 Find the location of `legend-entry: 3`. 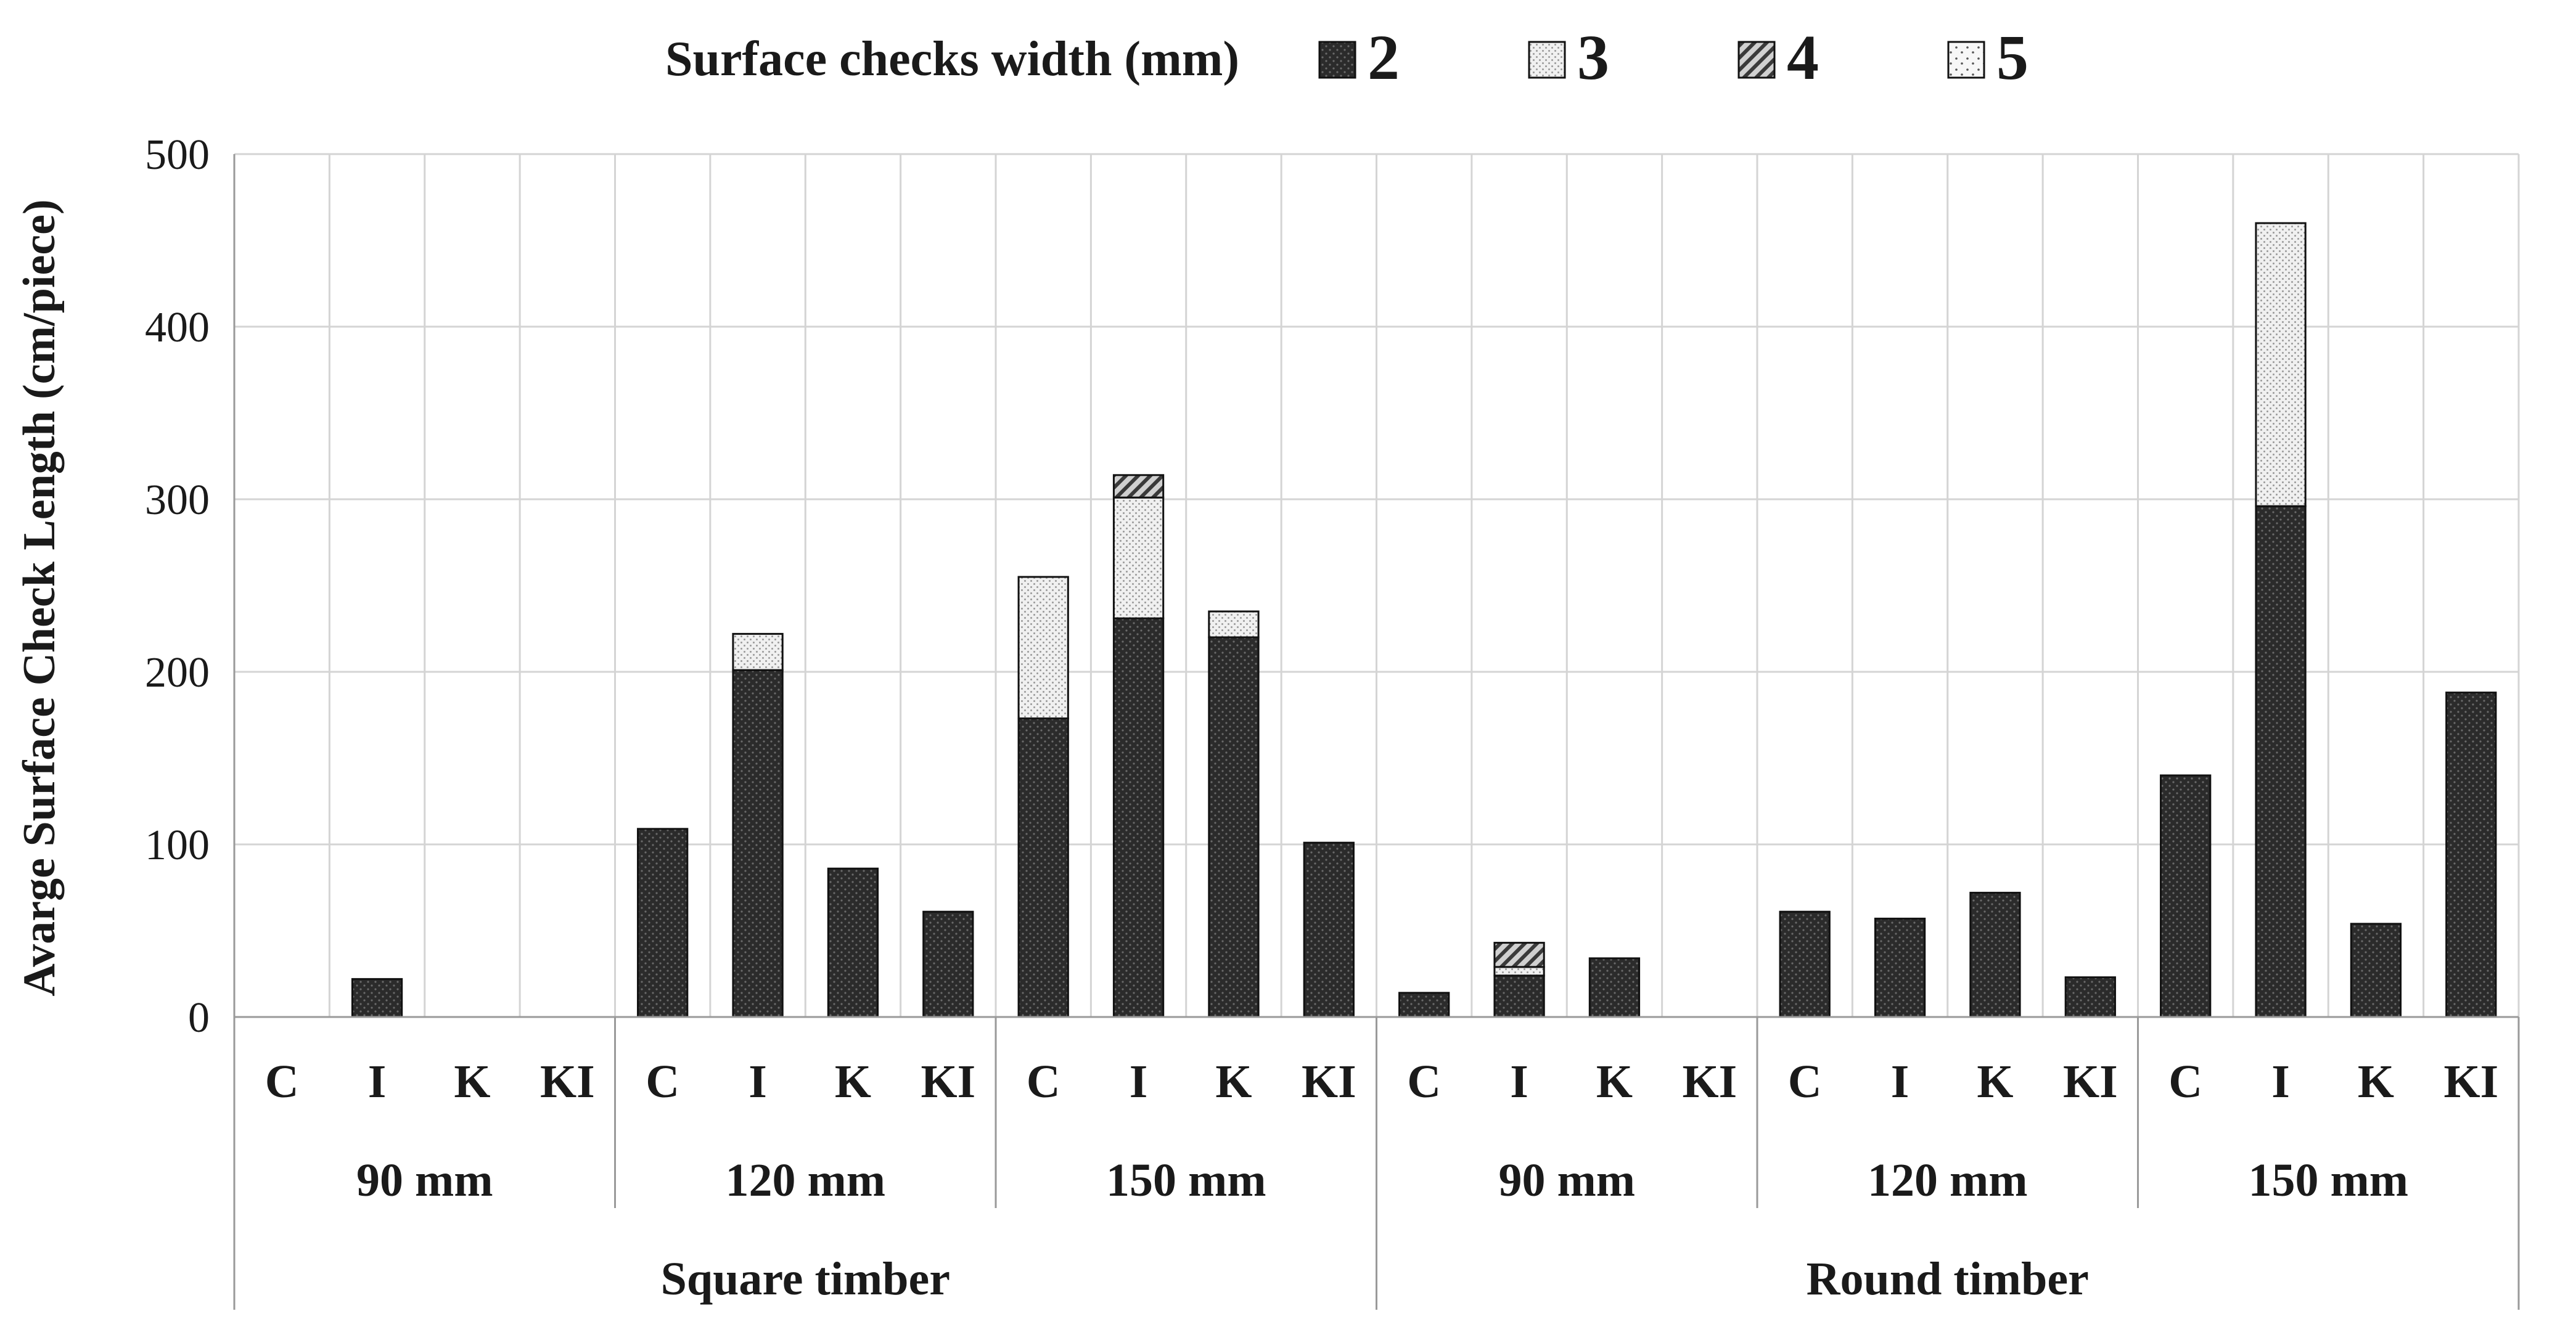

legend-entry: 3 is located at coordinates (1568, 57).